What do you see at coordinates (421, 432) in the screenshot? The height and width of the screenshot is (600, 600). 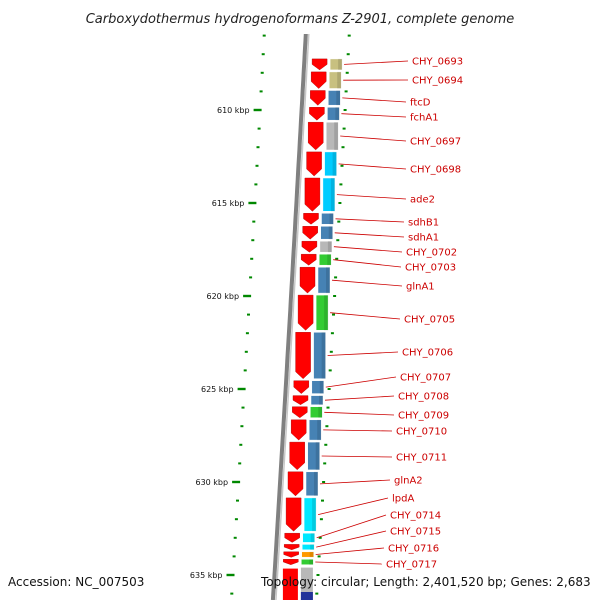 I see `gene-label-chy_0710: CHY_0710` at bounding box center [421, 432].